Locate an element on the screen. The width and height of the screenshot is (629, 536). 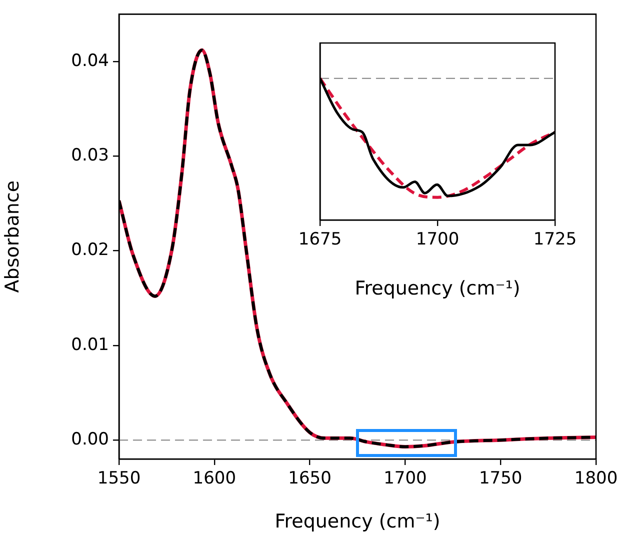
y-tick-label: 0.01 is located at coordinates (90, 344).